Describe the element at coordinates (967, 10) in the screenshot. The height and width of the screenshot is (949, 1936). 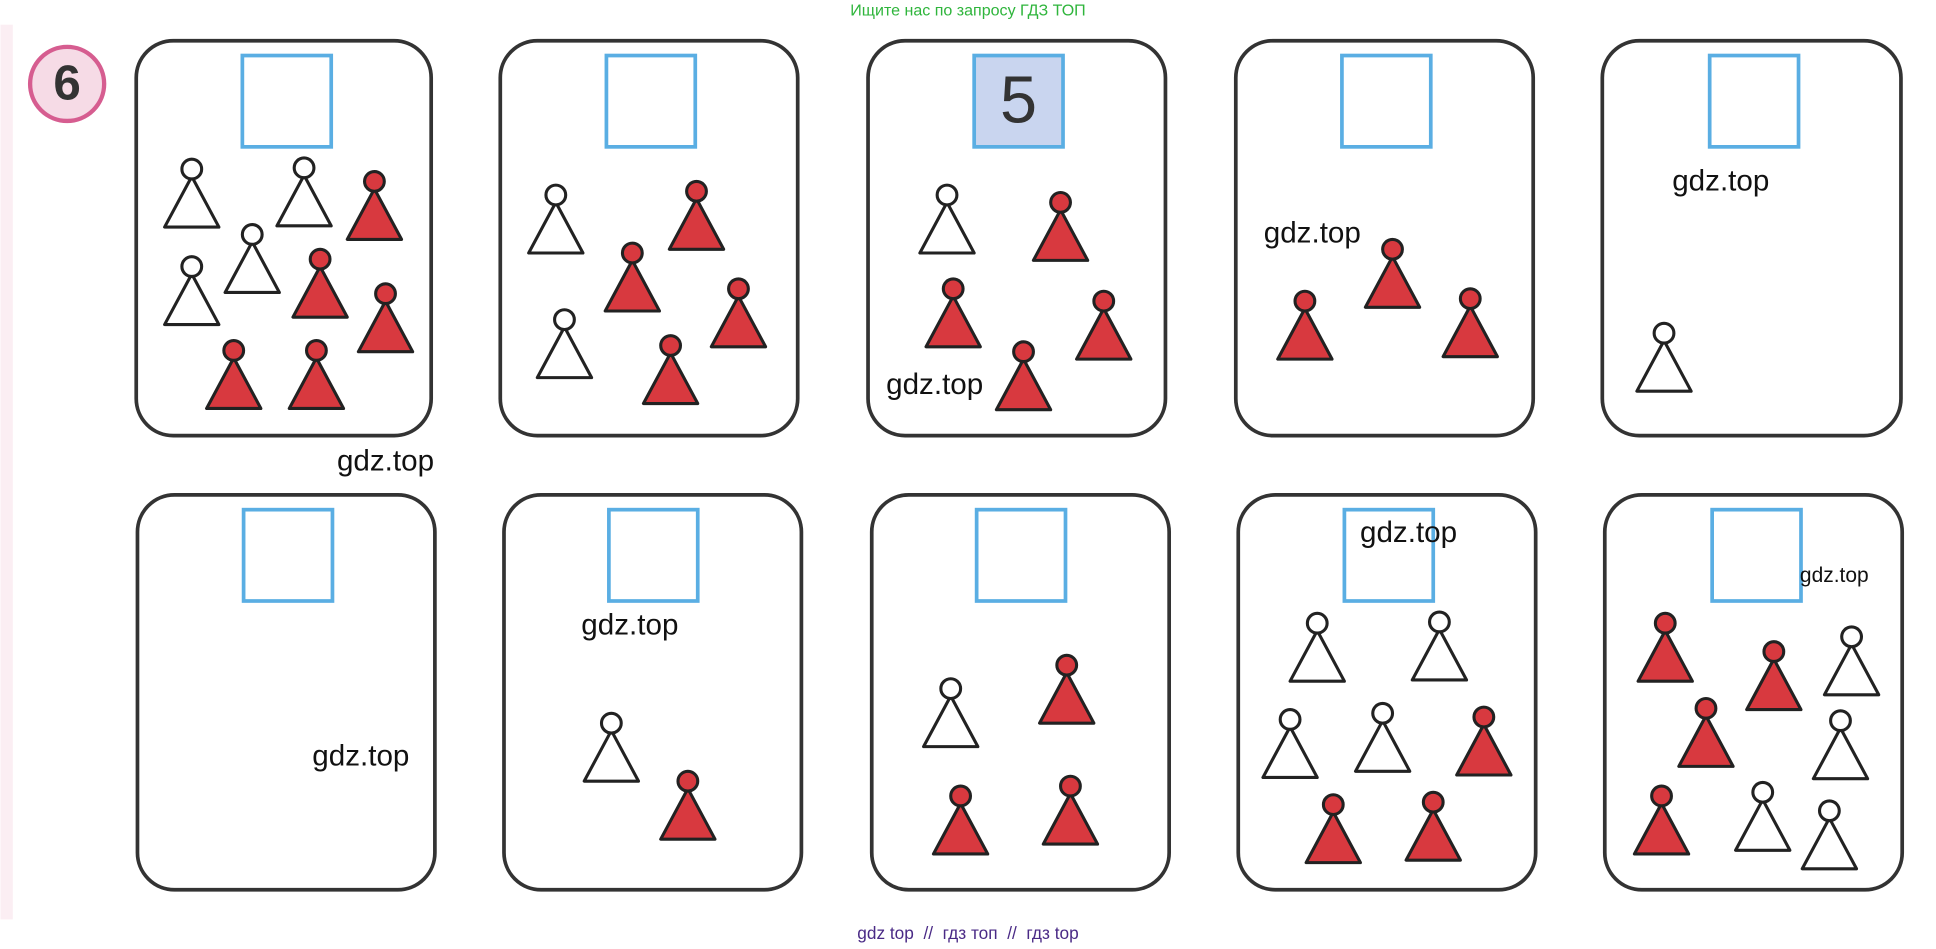
I see `header-text: Ищите нас по запросу ГДЗ ТОП` at that location.